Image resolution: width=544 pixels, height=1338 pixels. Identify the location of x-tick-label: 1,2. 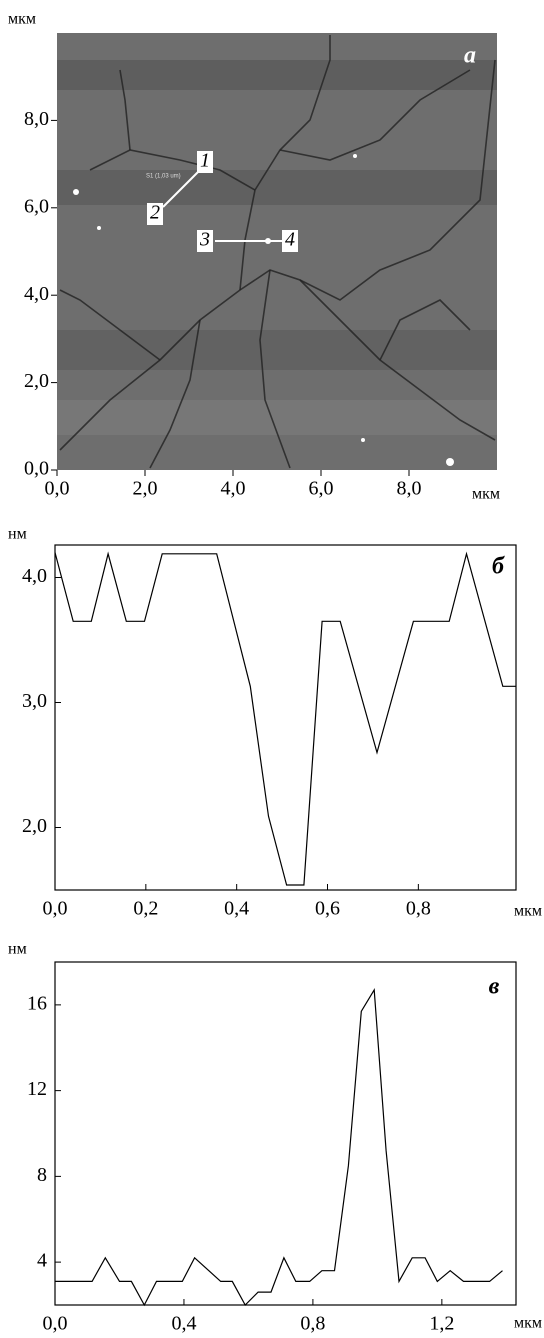
(441, 1323).